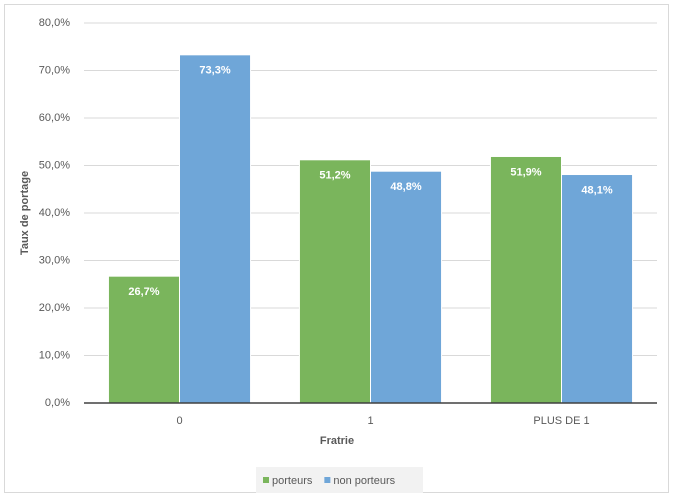  Describe the element at coordinates (54, 165) in the screenshot. I see `y-tick-label: 50,0%` at that location.